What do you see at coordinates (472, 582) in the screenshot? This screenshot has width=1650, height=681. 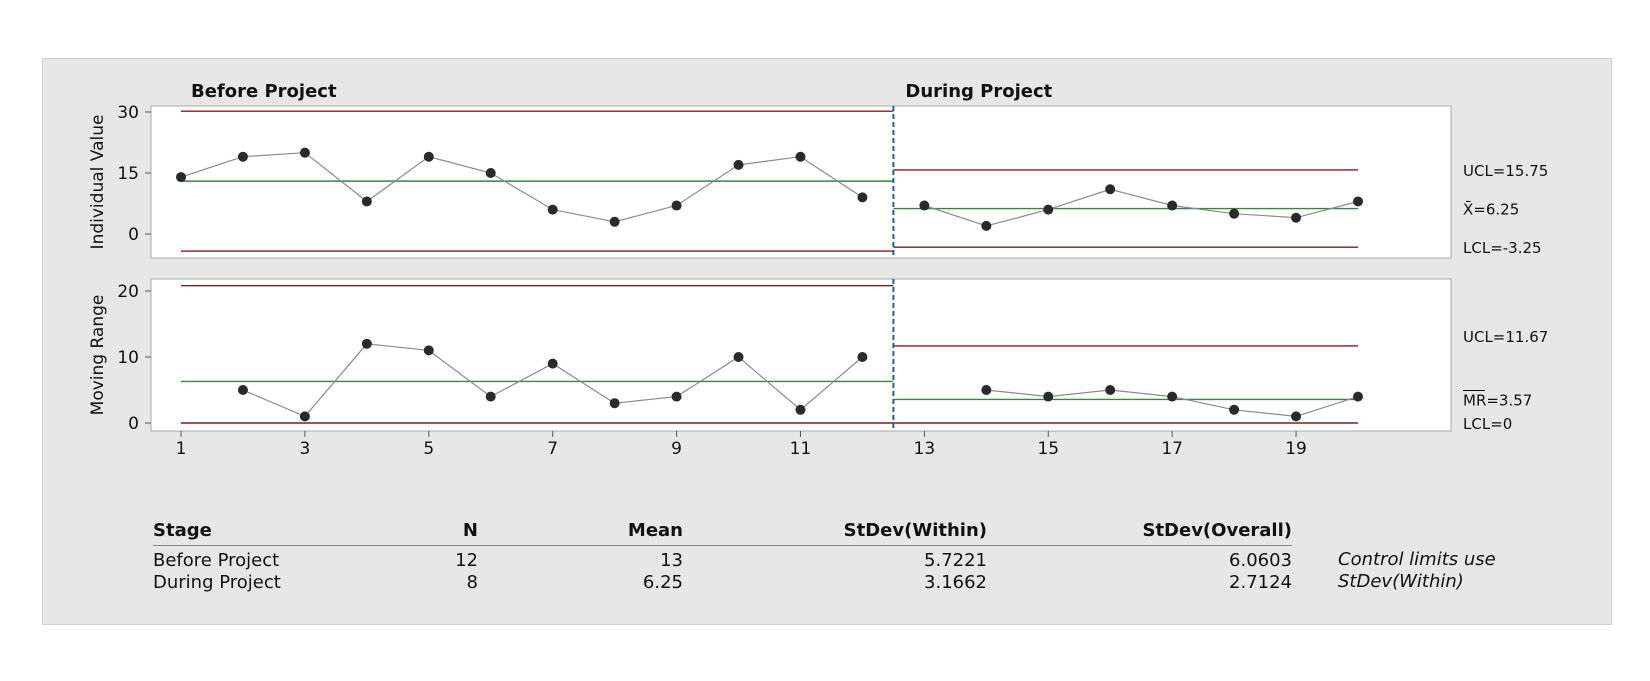 I see `stats-cell: 8` at bounding box center [472, 582].